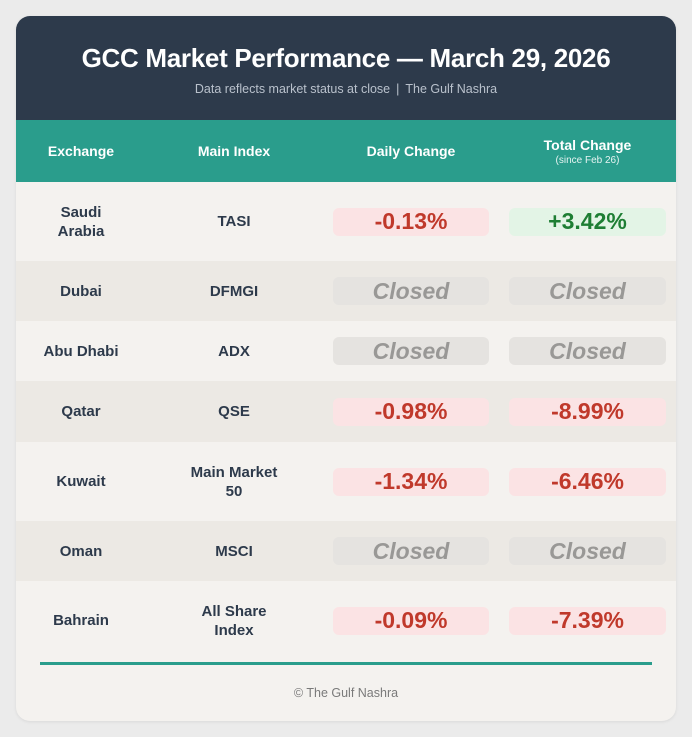 The width and height of the screenshot is (692, 737). I want to click on exchange-name: Dubai, so click(81, 291).